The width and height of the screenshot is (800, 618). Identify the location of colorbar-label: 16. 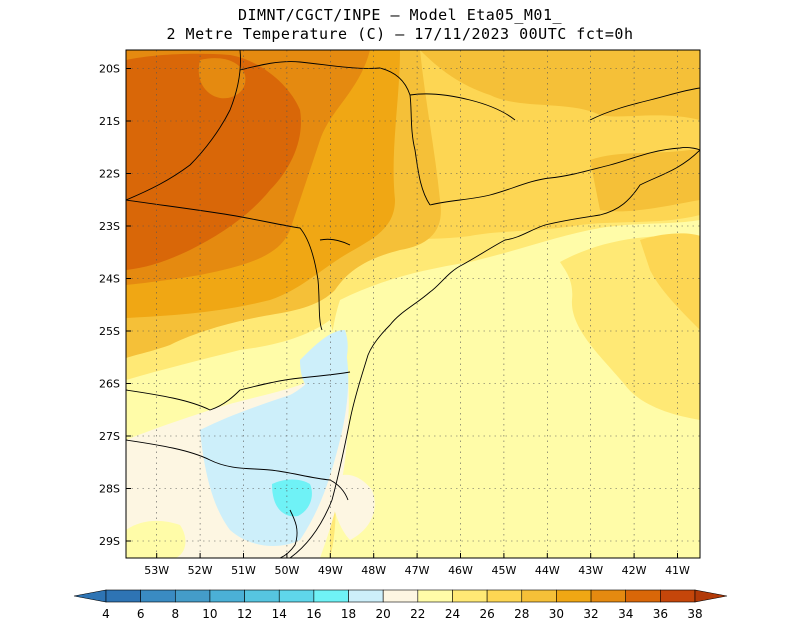
(313, 612).